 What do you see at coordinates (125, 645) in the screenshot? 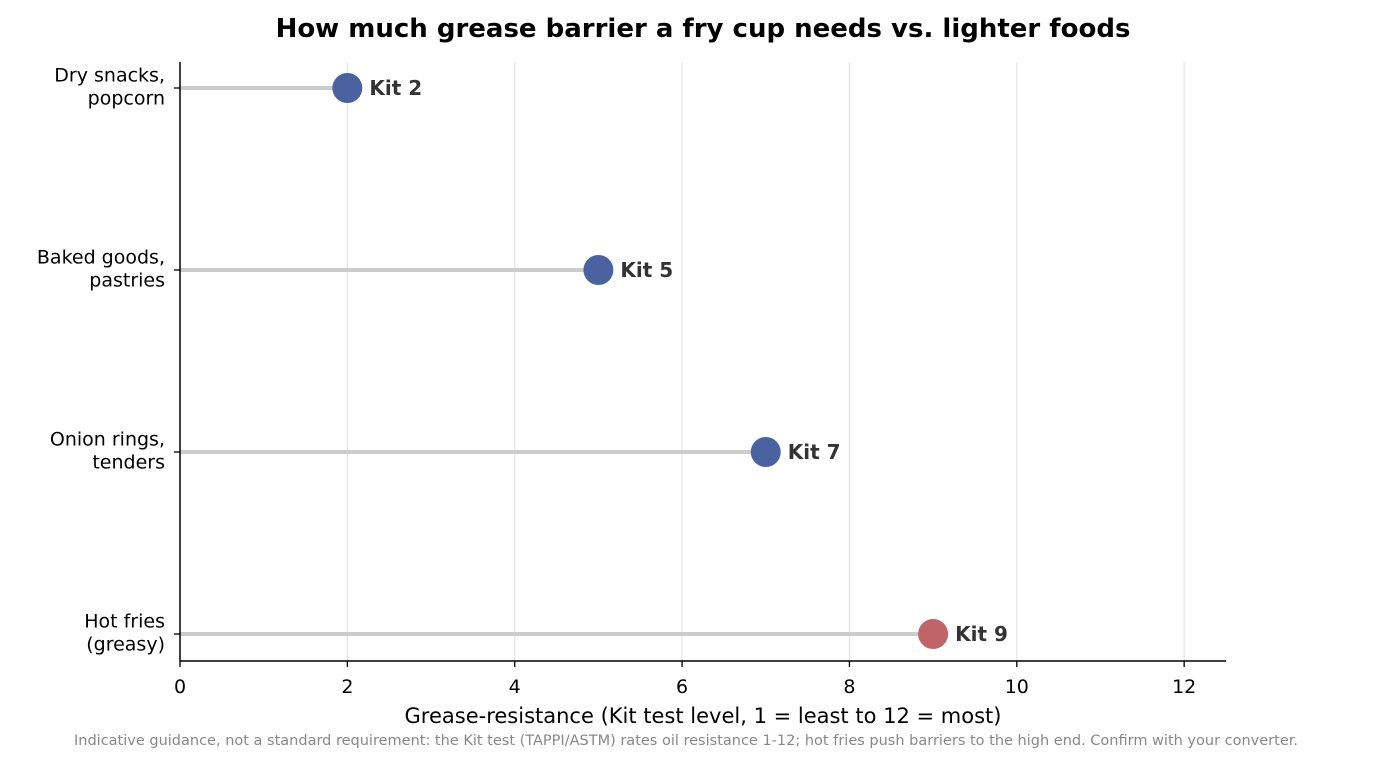
I see `category-label-3-1: (greasy)` at bounding box center [125, 645].